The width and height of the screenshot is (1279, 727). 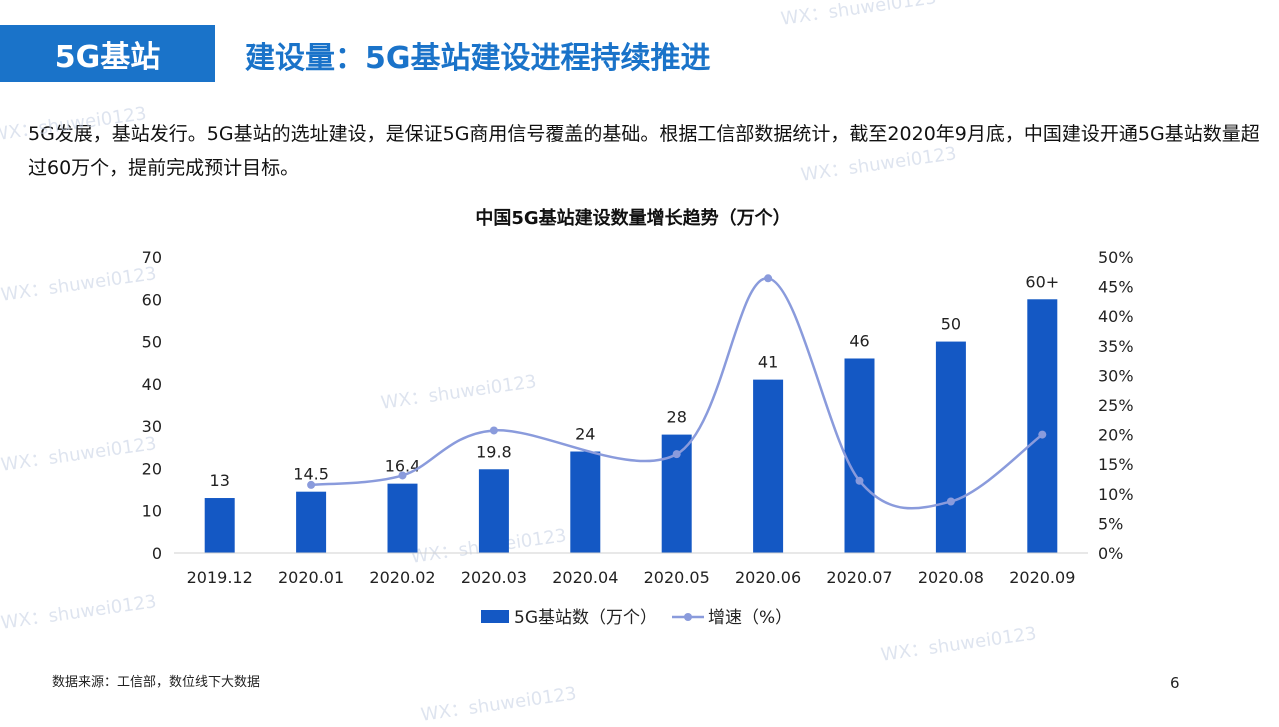 What do you see at coordinates (1116, 346) in the screenshot?
I see `y-right-tick-label: 35%` at bounding box center [1116, 346].